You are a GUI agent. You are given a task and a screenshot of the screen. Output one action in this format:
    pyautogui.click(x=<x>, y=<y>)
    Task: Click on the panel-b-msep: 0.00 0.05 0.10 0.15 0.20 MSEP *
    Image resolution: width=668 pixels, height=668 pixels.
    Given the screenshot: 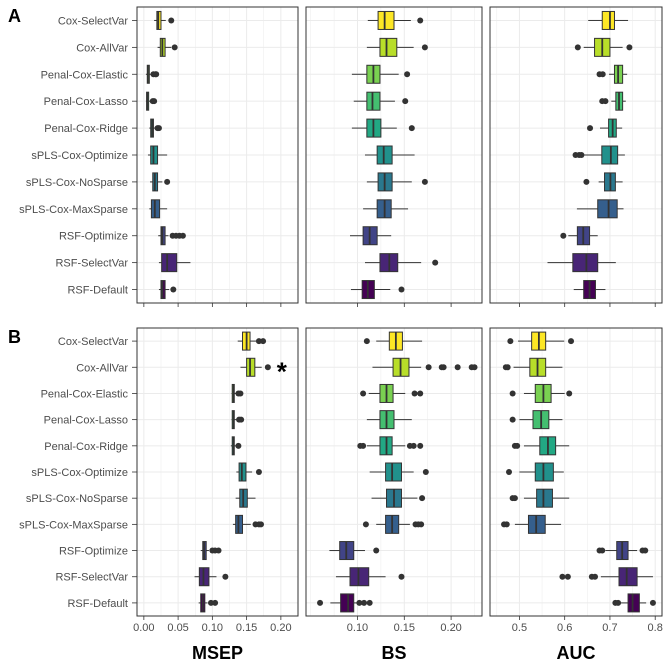 What is the action you would take?
    pyautogui.click(x=216, y=495)
    